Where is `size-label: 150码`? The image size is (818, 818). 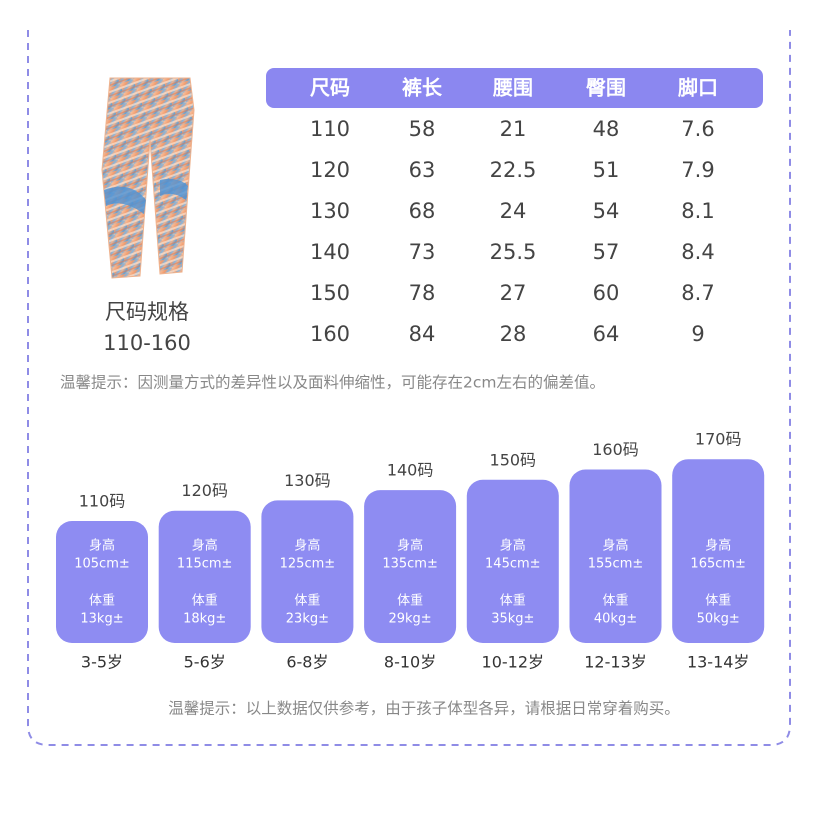 size-label: 150码 is located at coordinates (513, 459).